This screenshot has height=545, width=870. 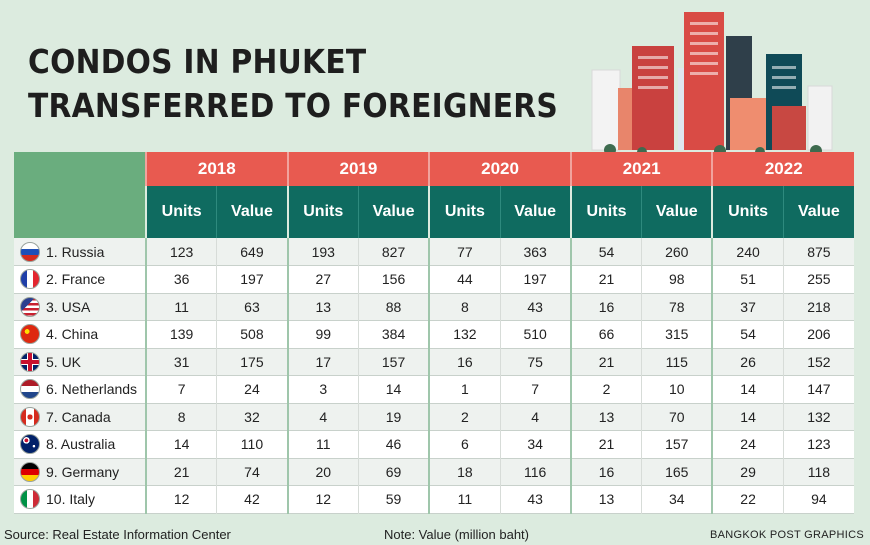 What do you see at coordinates (818, 472) in the screenshot?
I see `cell-value-2022: 118` at bounding box center [818, 472].